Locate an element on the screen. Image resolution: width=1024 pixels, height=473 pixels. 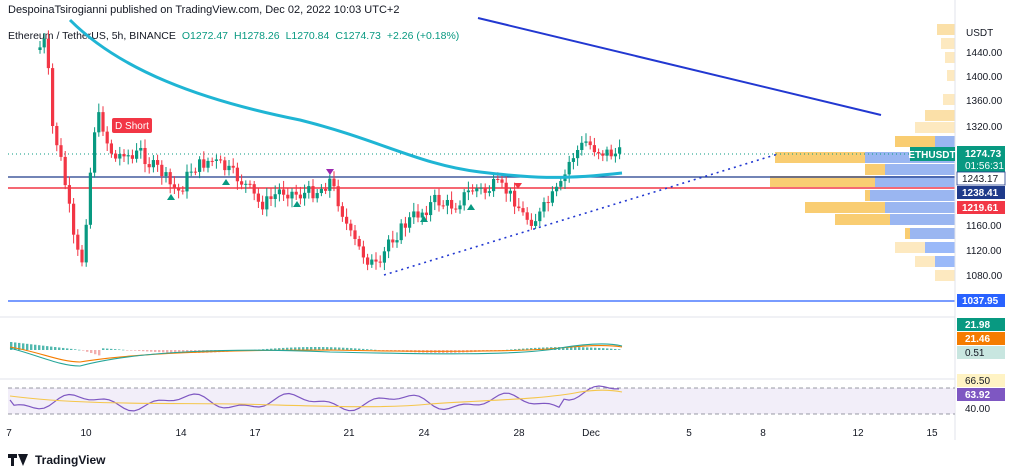
price-tick: 1160.00 is located at coordinates (984, 226).